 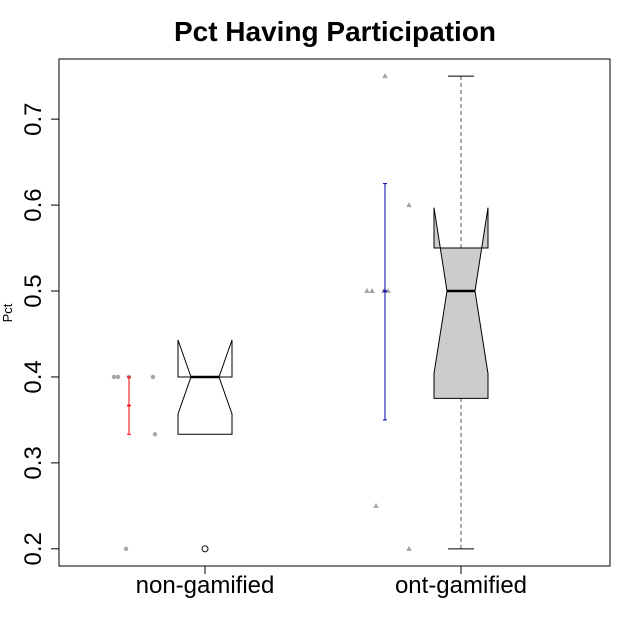 What do you see at coordinates (331, 582) in the screenshot?
I see `x-axis: non-gamified ont-gamified` at bounding box center [331, 582].